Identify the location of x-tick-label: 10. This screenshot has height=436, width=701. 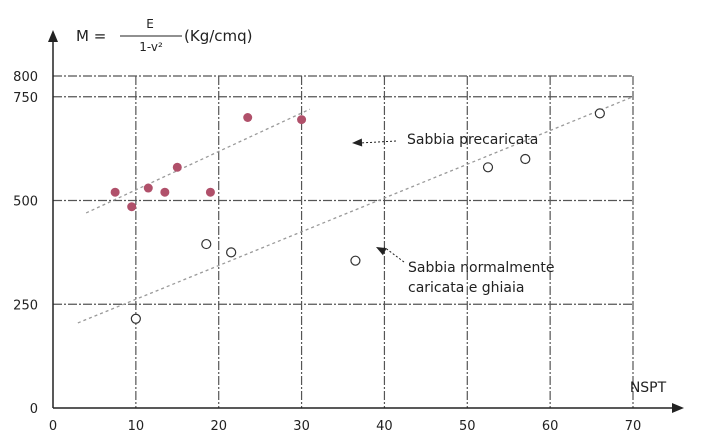
(136, 426).